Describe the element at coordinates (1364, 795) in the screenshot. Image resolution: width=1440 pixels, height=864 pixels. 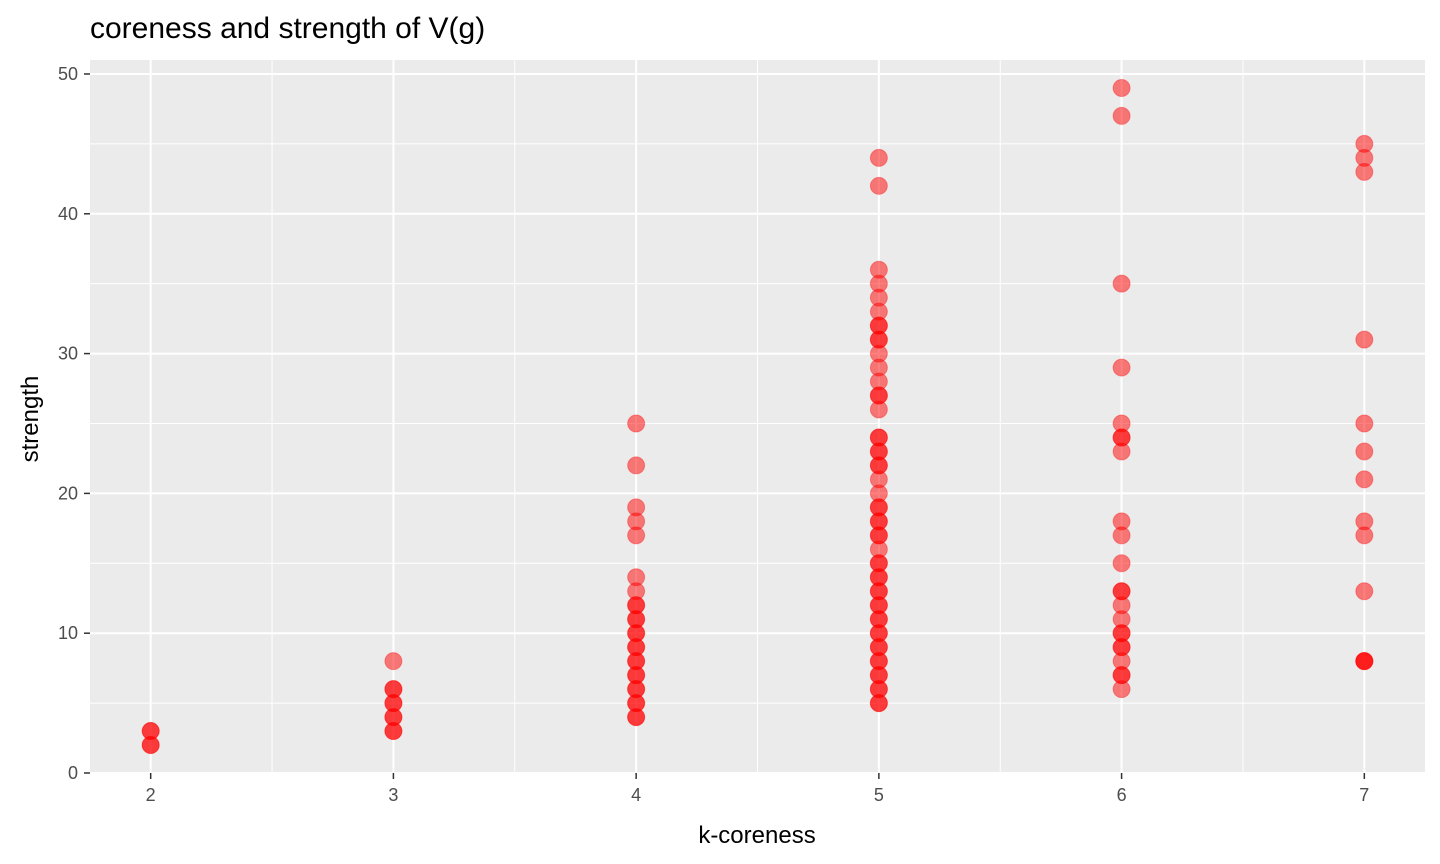
I see `x-tick-label: 7` at that location.